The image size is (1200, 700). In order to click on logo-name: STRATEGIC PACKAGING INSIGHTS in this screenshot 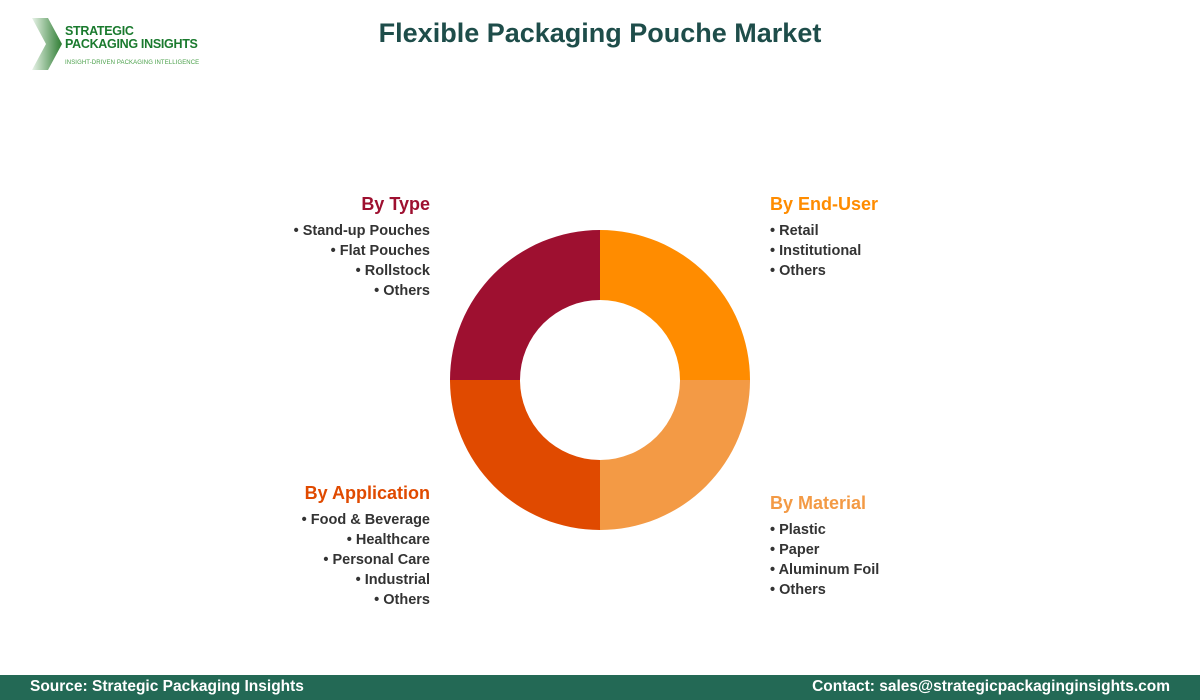, I will do `click(131, 37)`.